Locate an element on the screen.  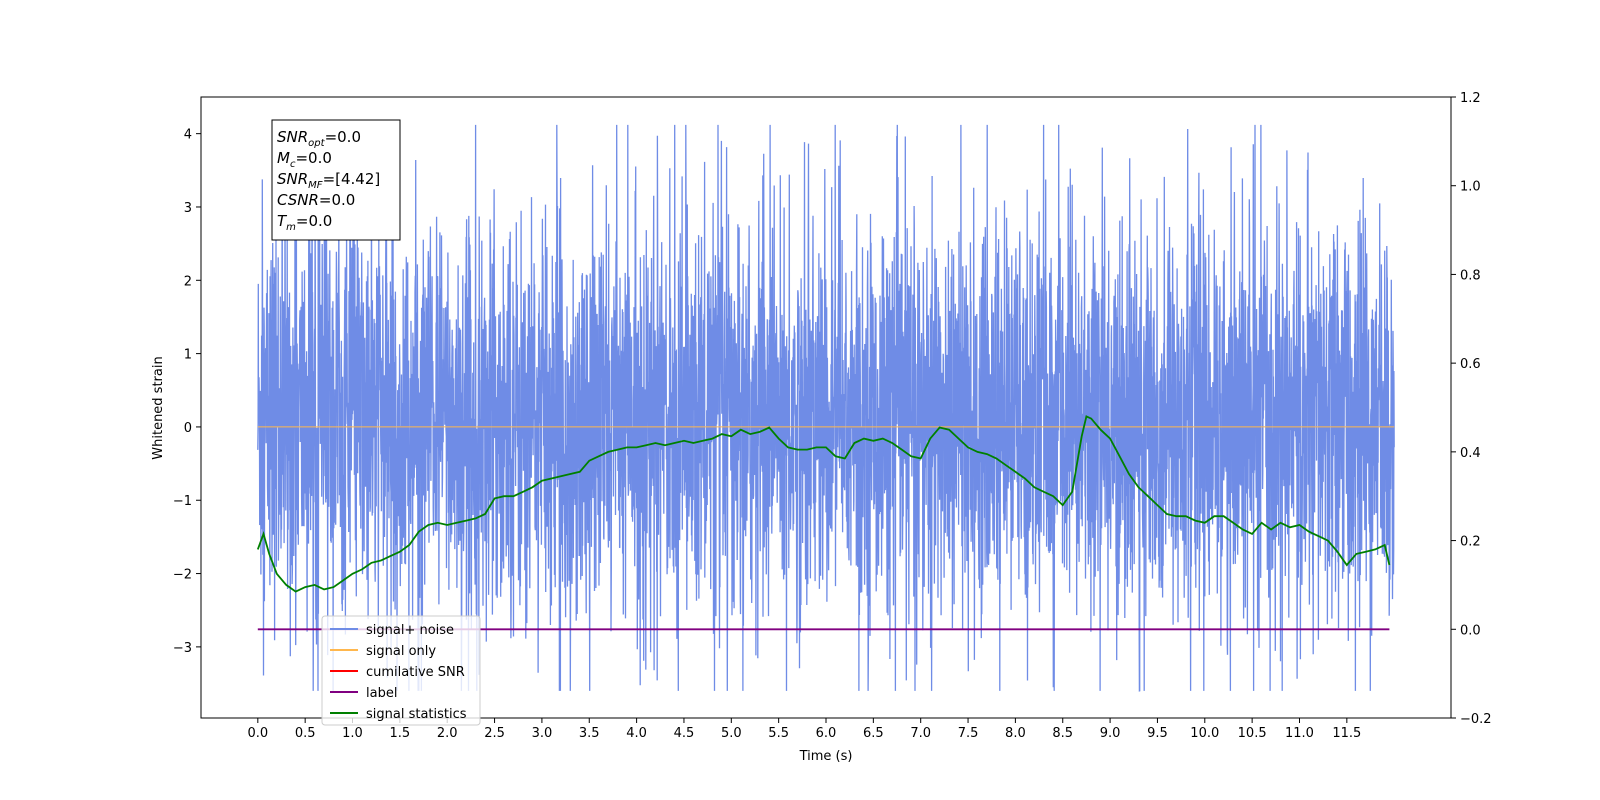
legend-label: signal statistics is located at coordinates (416, 714).